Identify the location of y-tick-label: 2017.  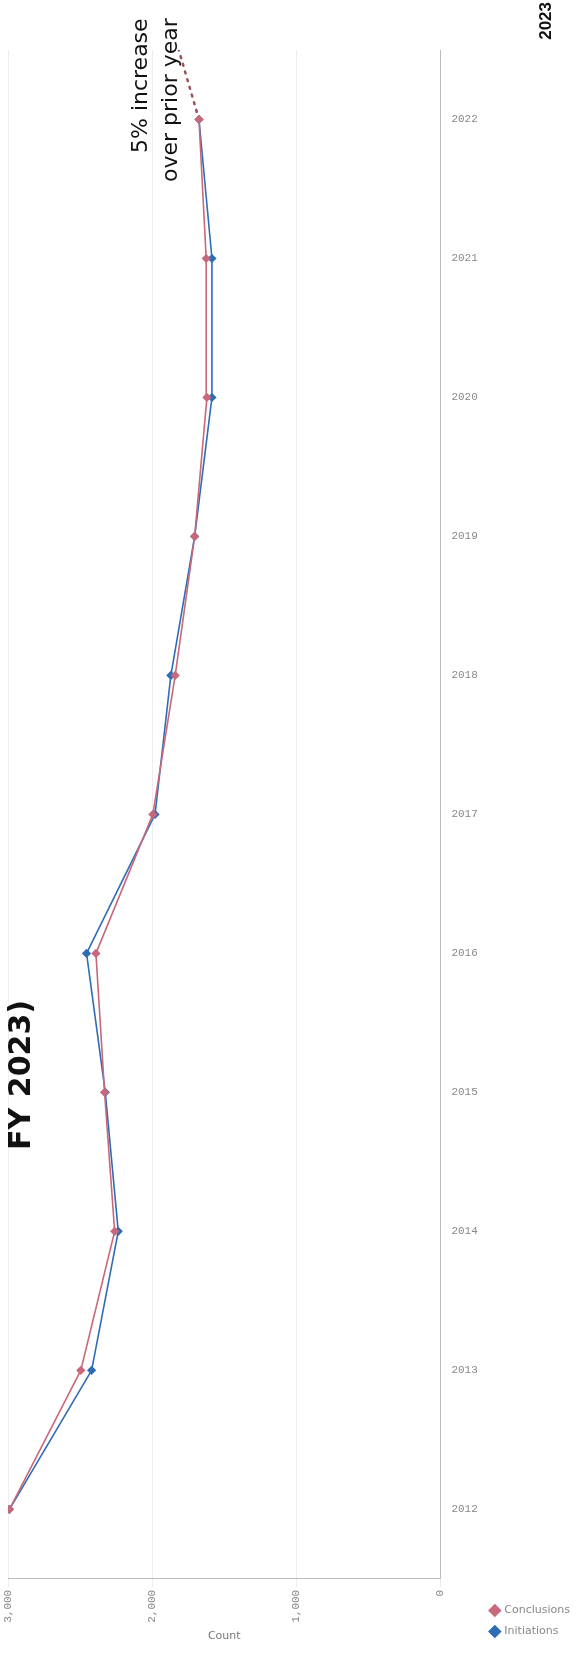
(464, 814).